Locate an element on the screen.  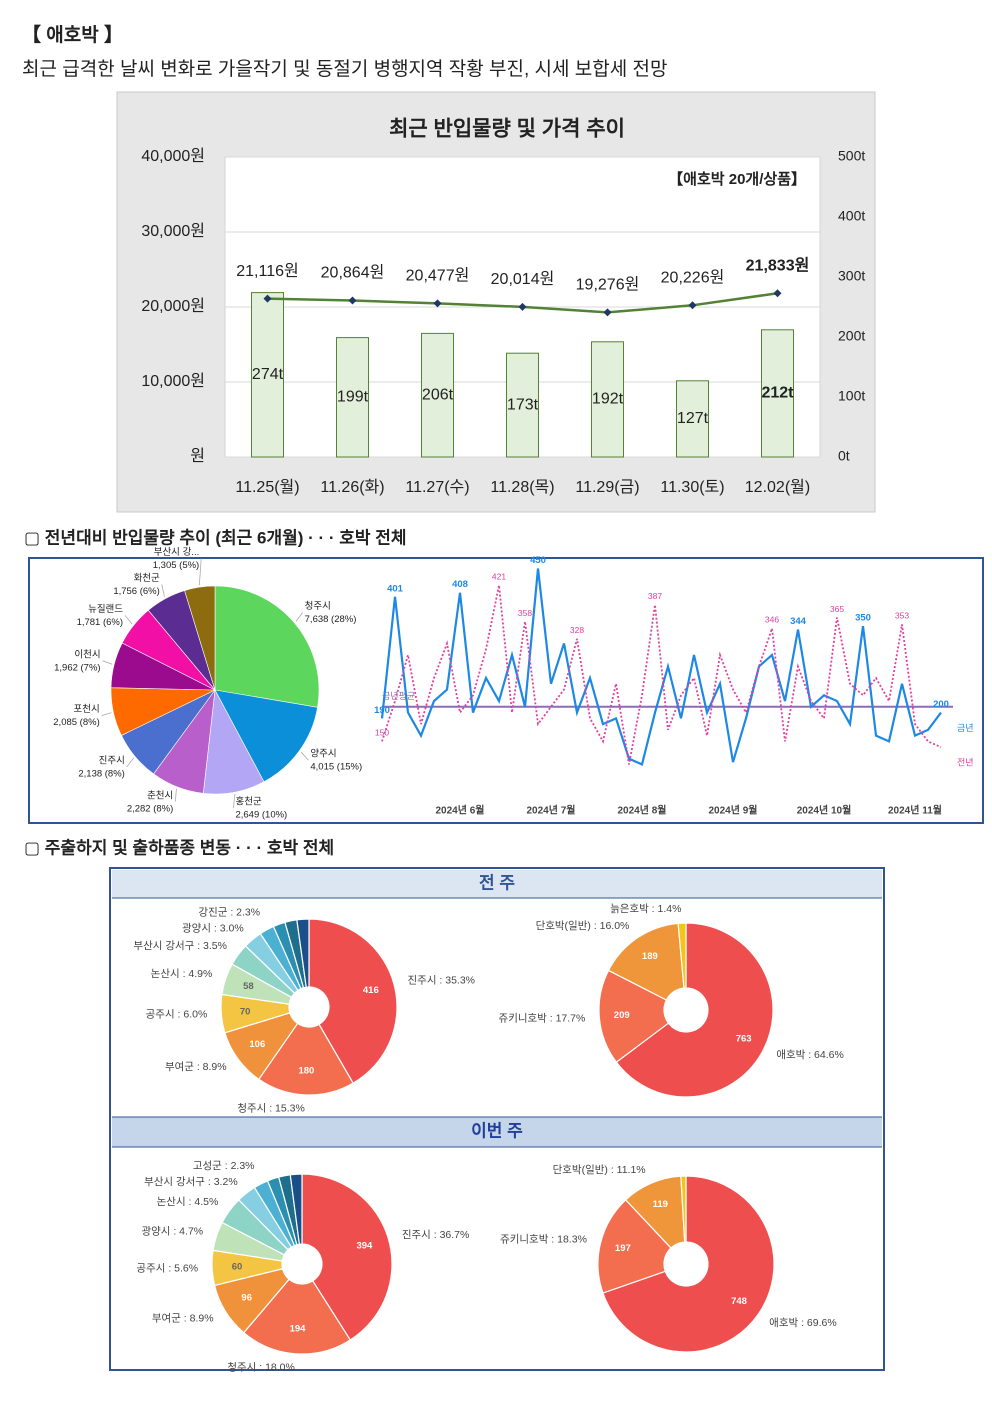
x-tick-label: 2024년 6월 is located at coordinates (460, 810).